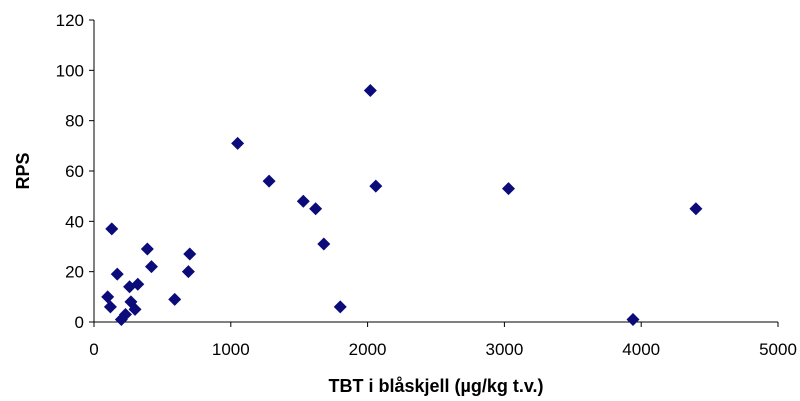  Describe the element at coordinates (231, 349) in the screenshot. I see `x-tick-label: 1000` at that location.